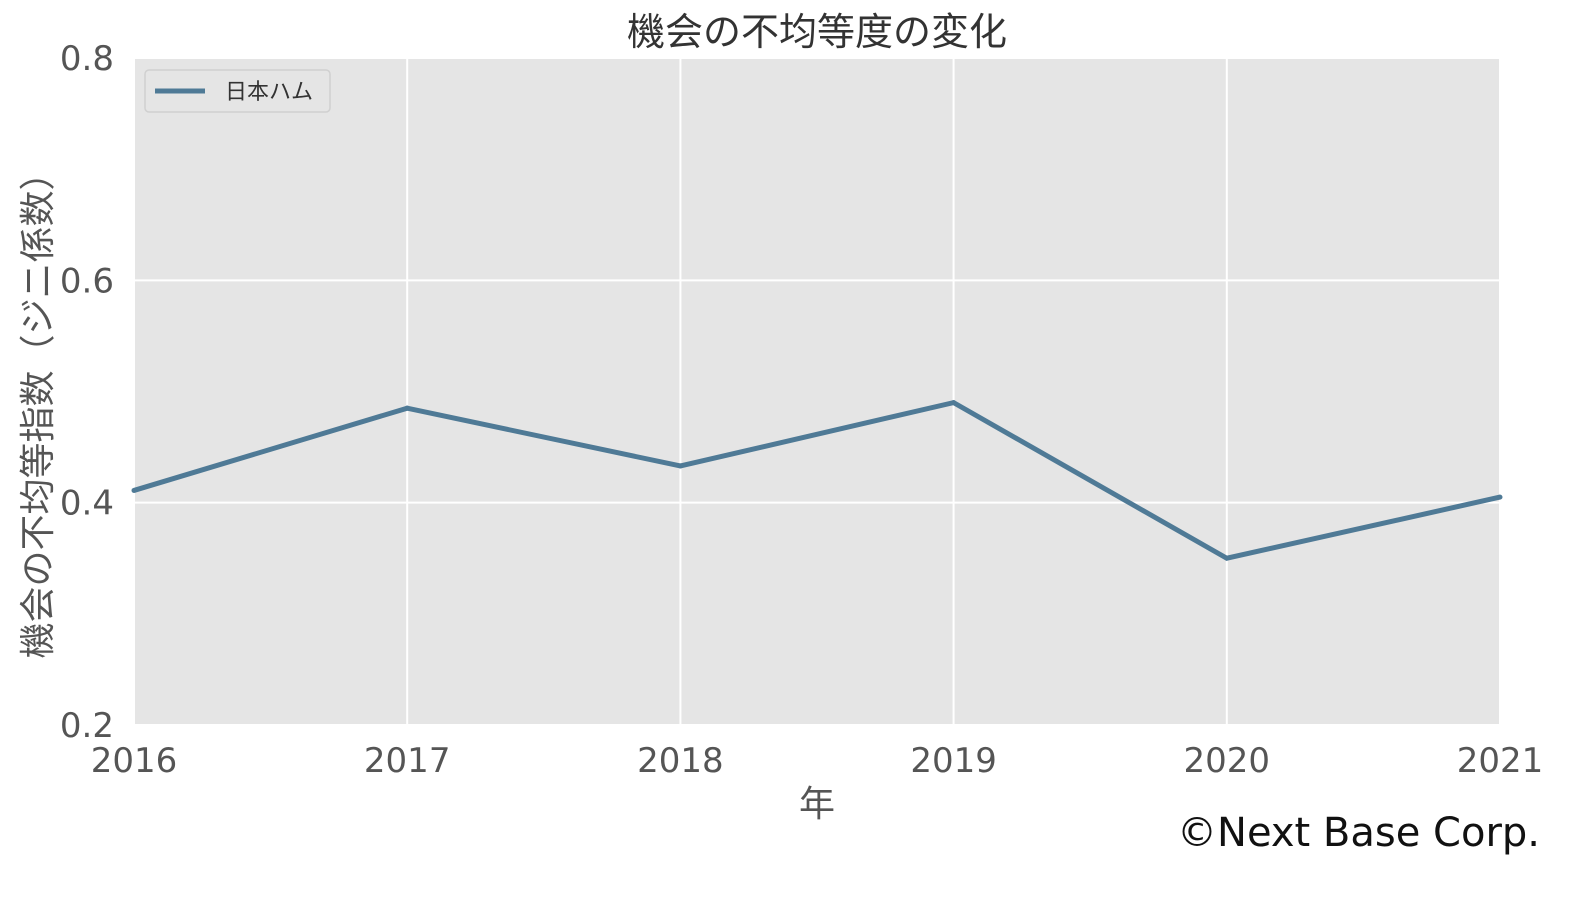 This screenshot has width=1595, height=905. What do you see at coordinates (1358, 833) in the screenshot?
I see `copyright-text: ©Next Base Corp.` at bounding box center [1358, 833].